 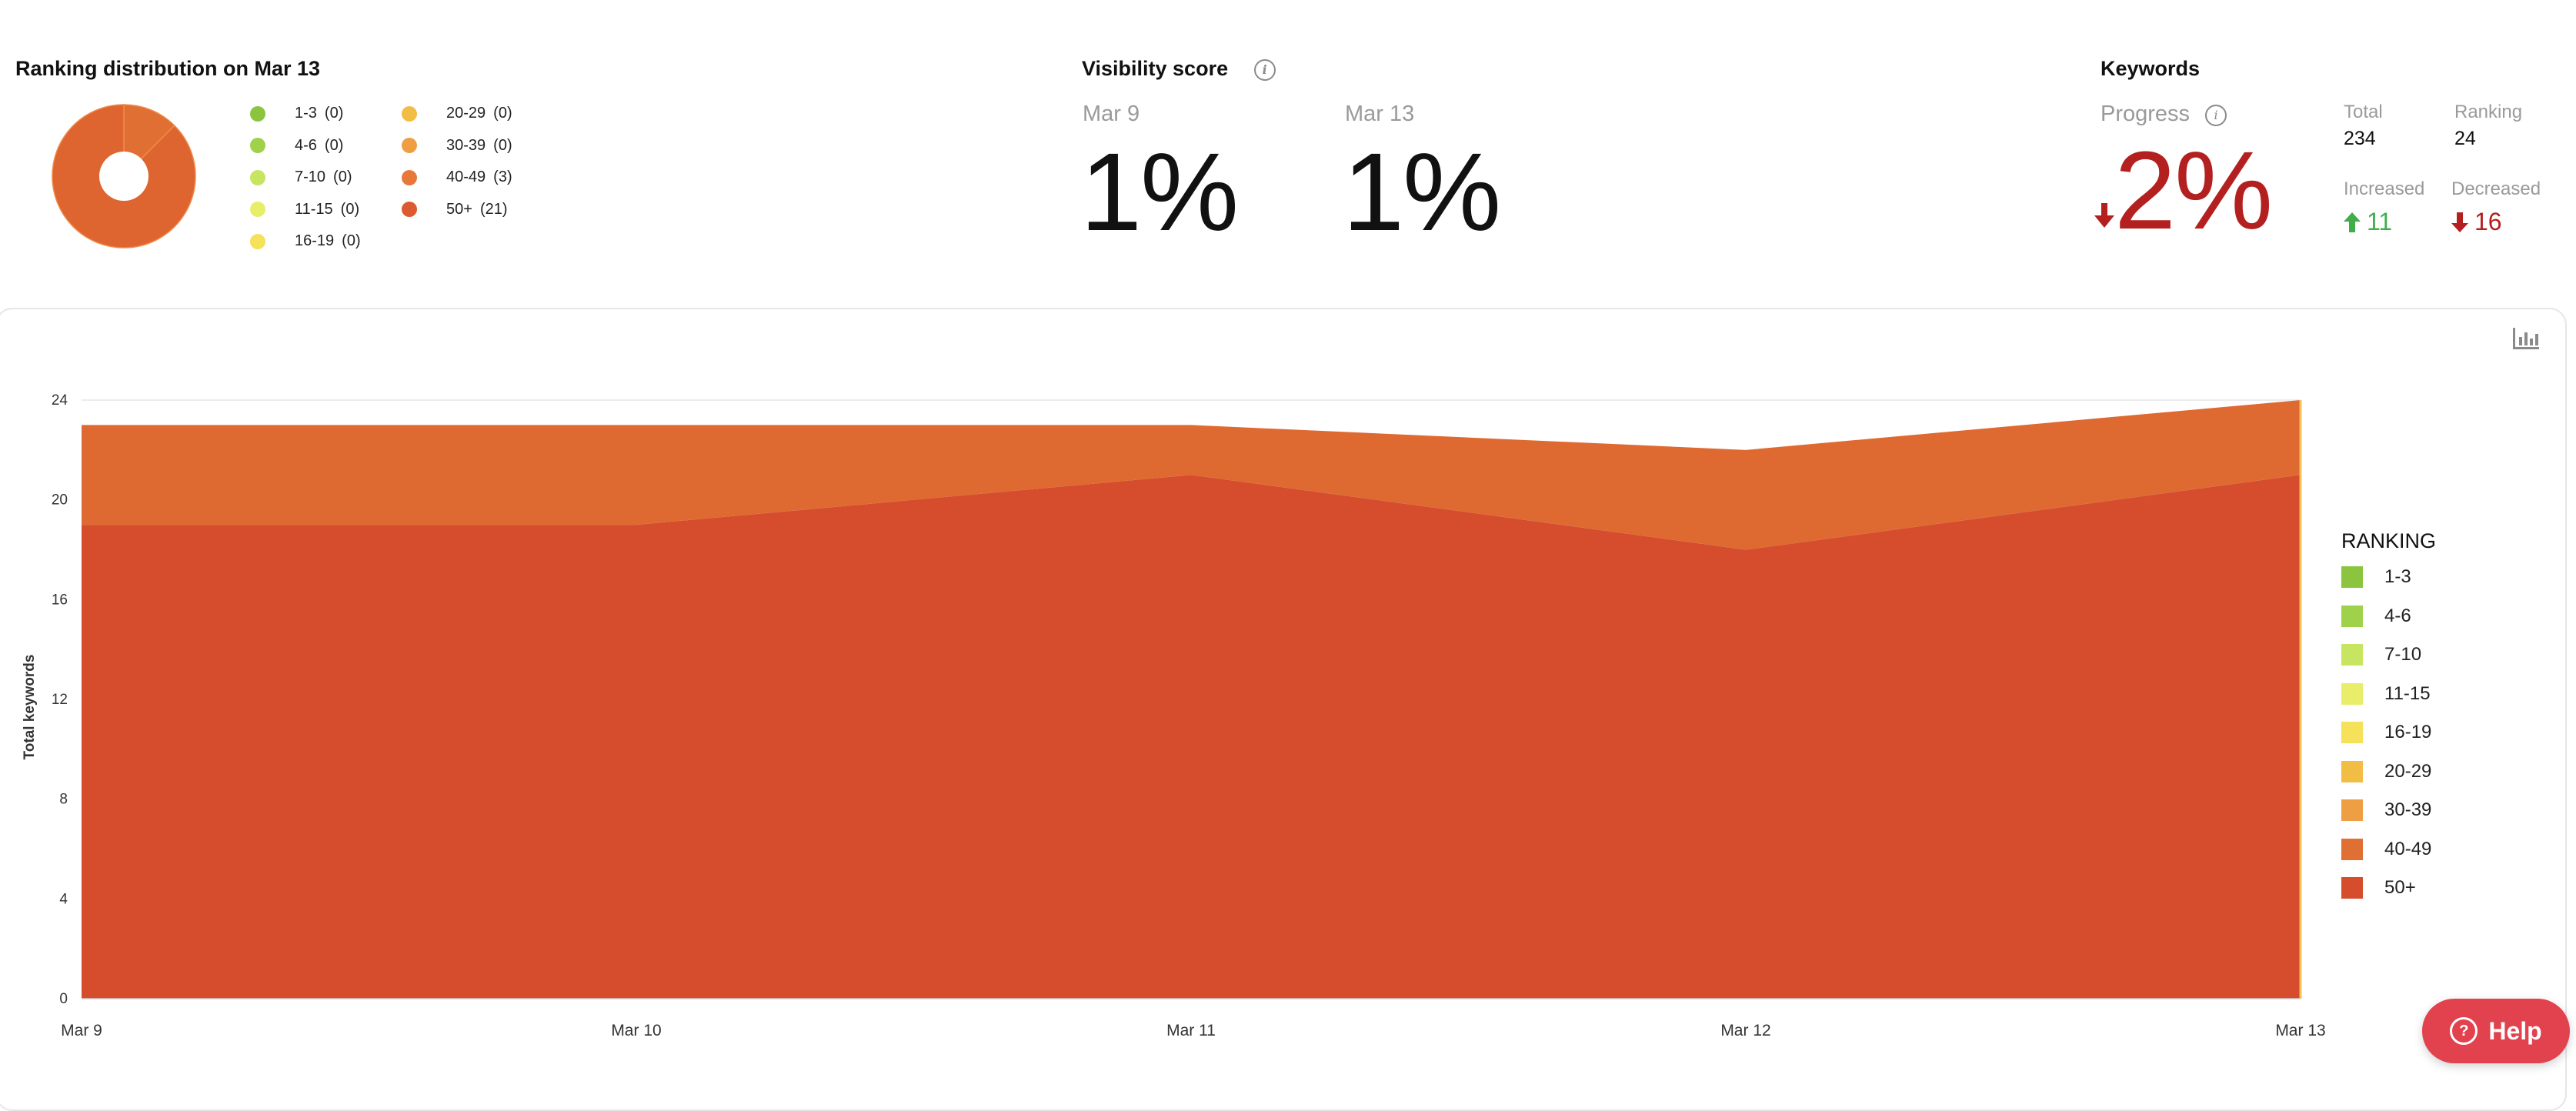 I want to click on ranking-legend-label: 20-29, so click(x=2408, y=771).